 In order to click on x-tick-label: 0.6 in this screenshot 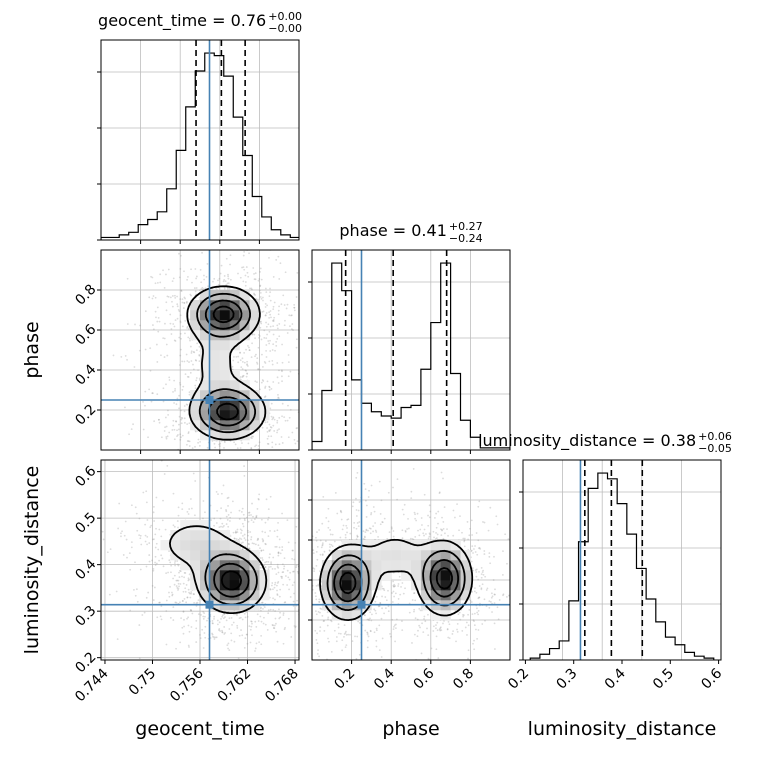, I will do `click(424, 678)`.